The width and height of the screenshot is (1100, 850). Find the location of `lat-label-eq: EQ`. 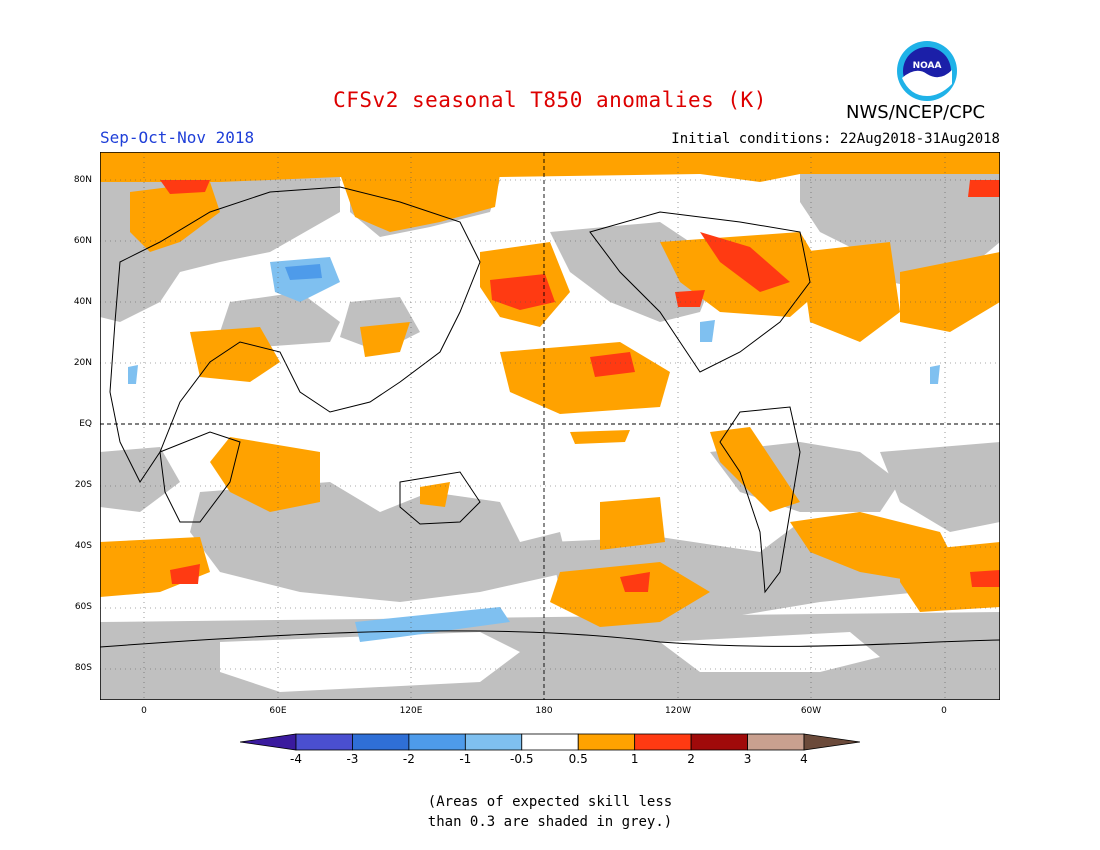

lat-label-eq: EQ is located at coordinates (85, 424).